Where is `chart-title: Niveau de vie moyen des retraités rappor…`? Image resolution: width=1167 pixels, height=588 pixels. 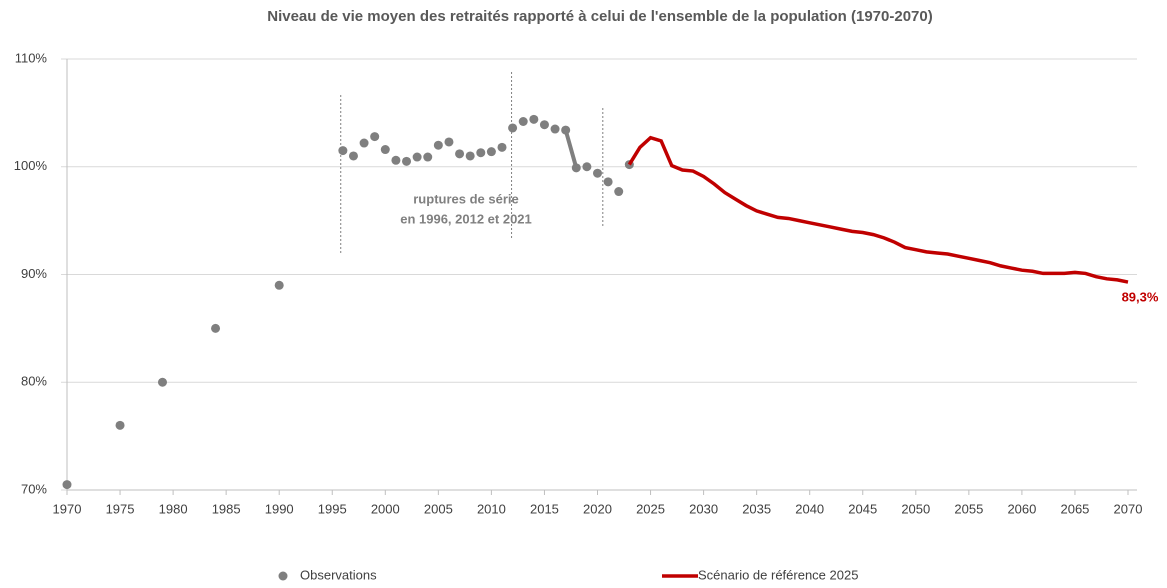
chart-title: Niveau de vie moyen des retraités rappor… is located at coordinates (599, 16).